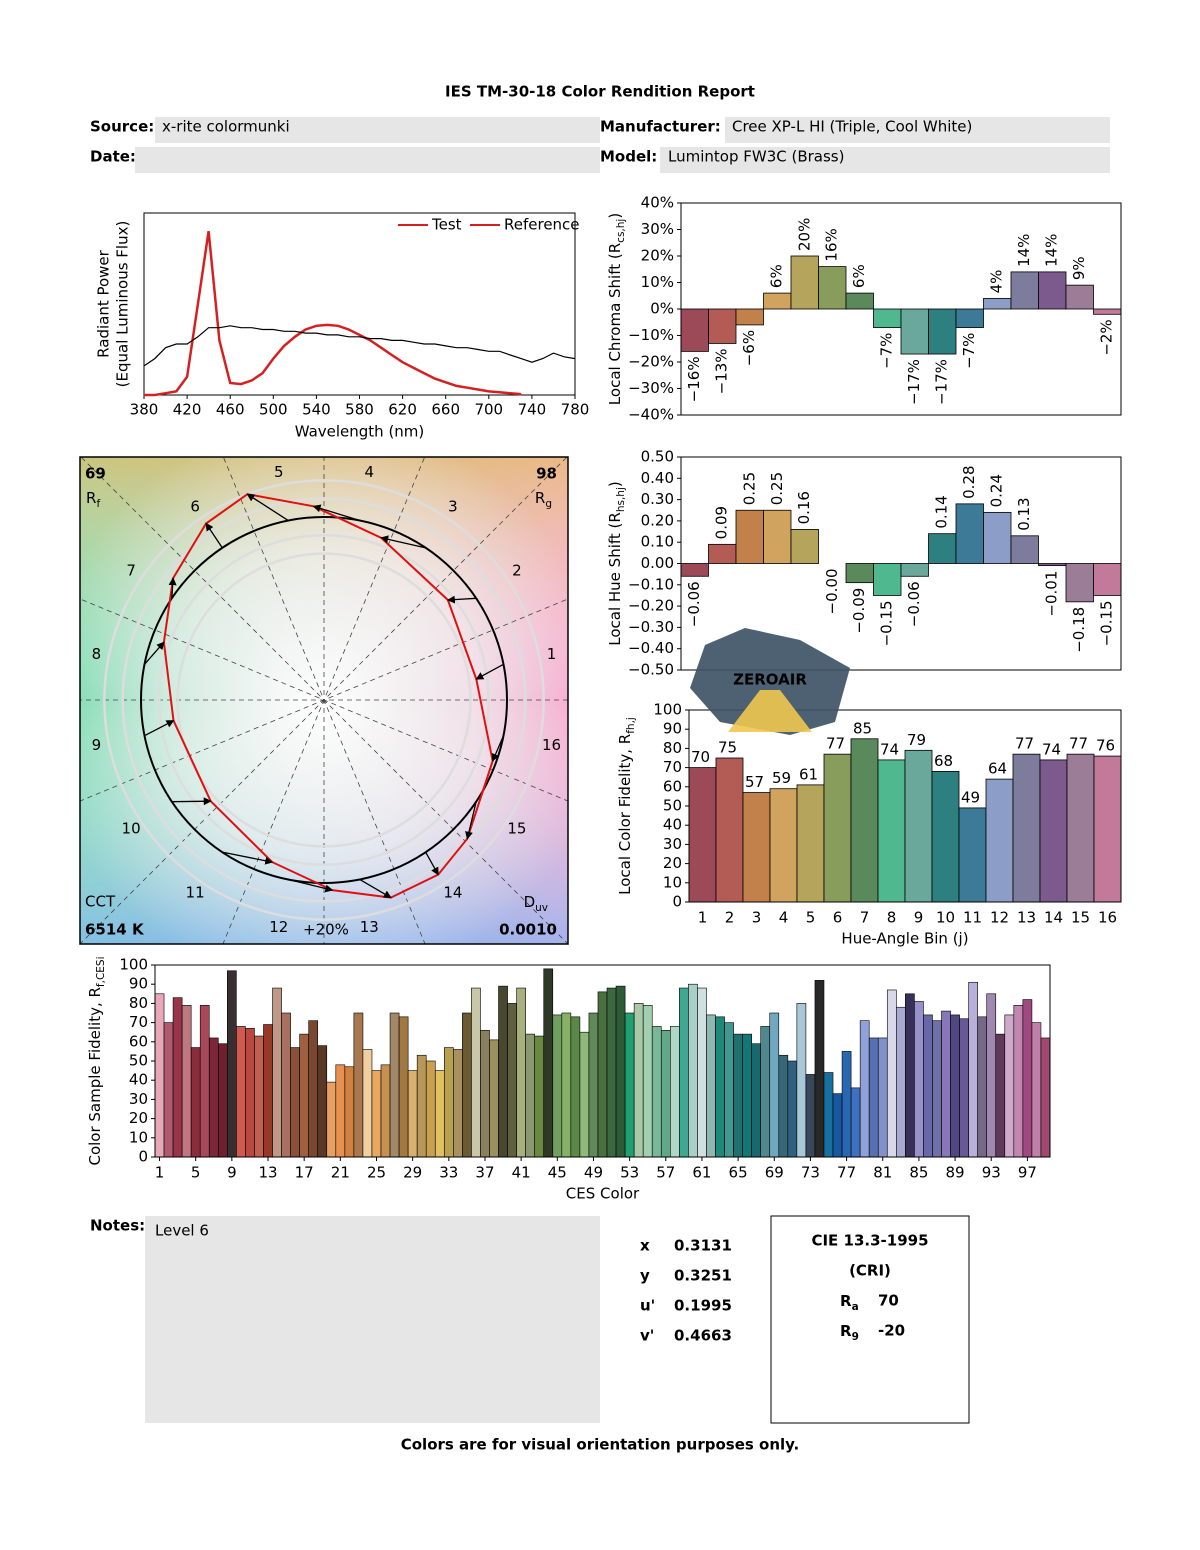 This screenshot has width=1200, height=1550. Describe the element at coordinates (133, 965) in the screenshot. I see `y-tick-label: 100` at that location.